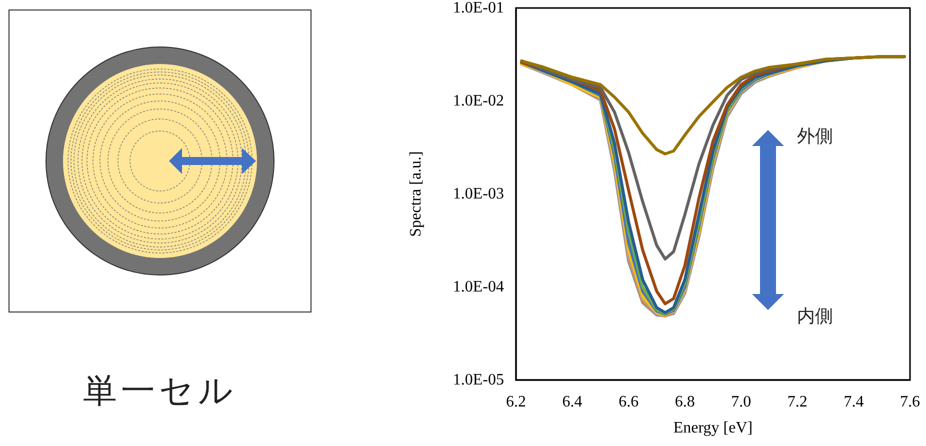 Image resolution: width=926 pixels, height=446 pixels. I want to click on y-tick-label: 1.0E-02, so click(478, 101).